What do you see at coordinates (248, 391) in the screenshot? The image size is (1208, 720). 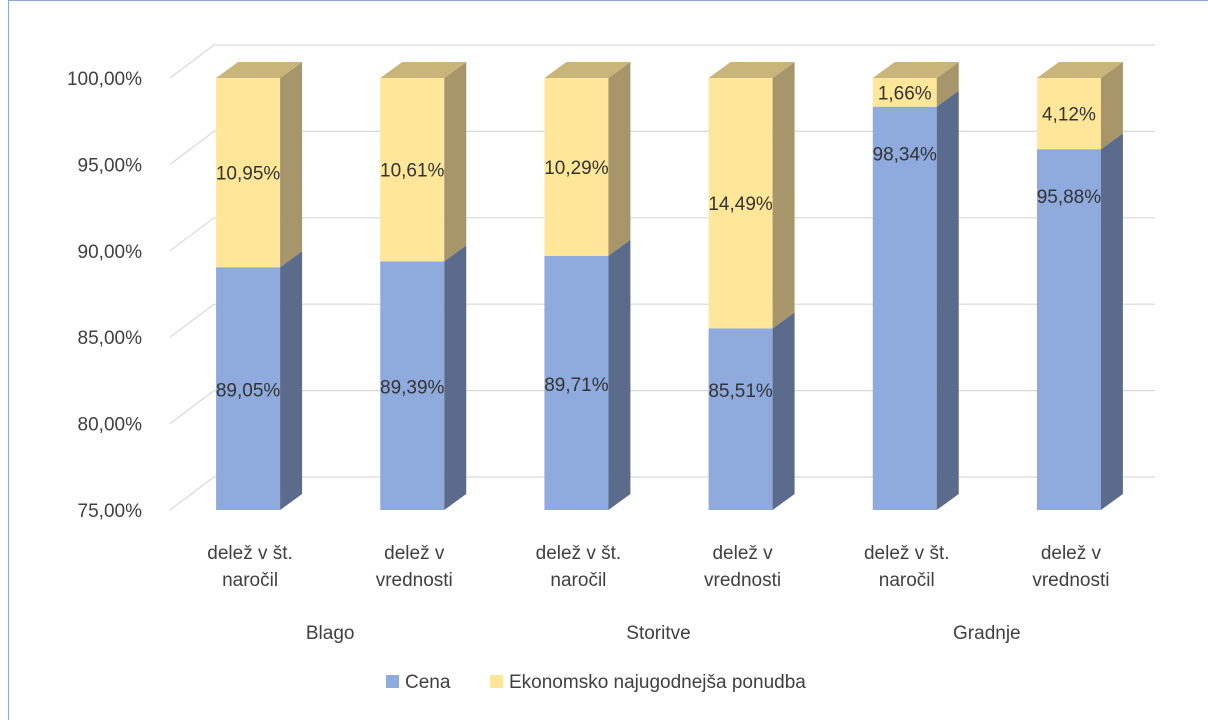 I see `data-label-cena: 89,05%` at bounding box center [248, 391].